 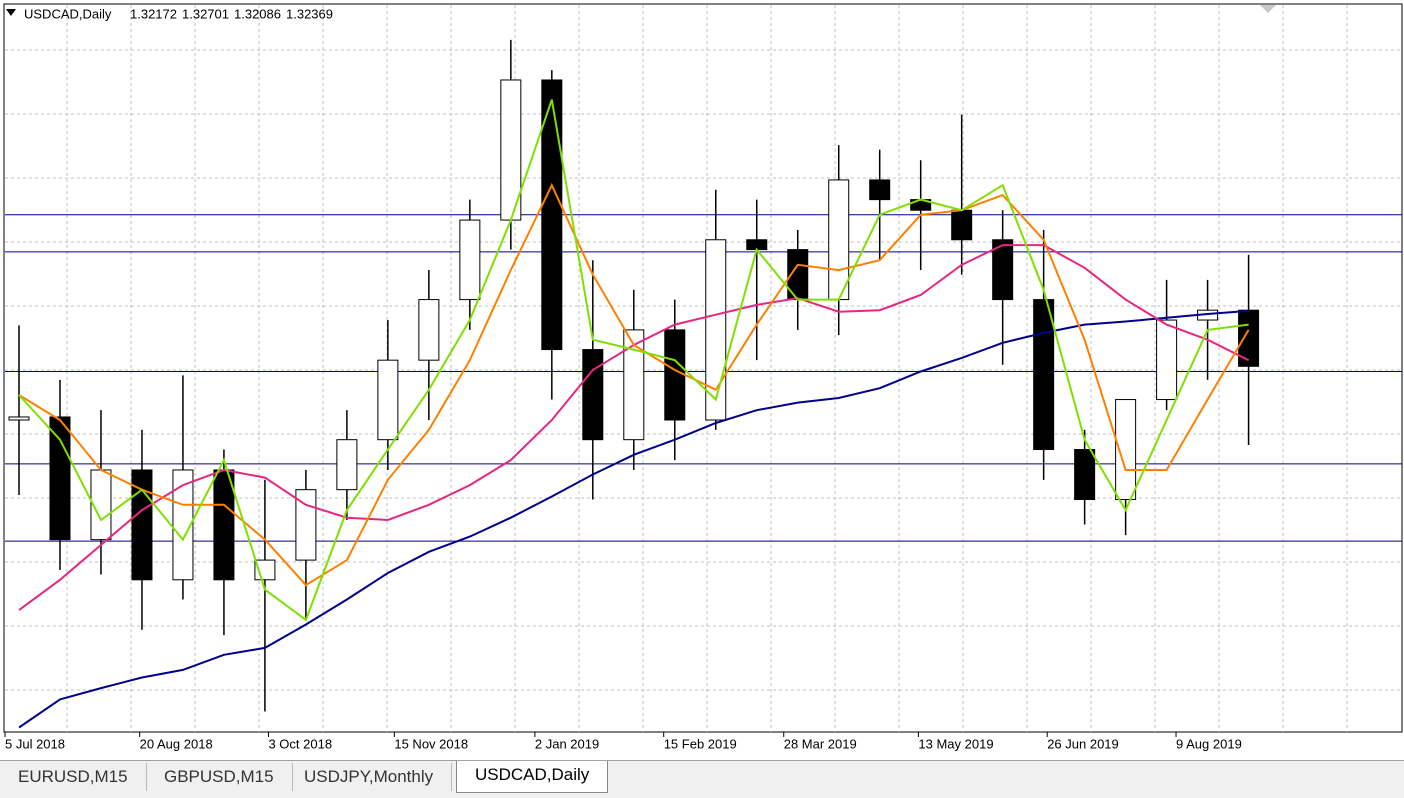 I want to click on shift-marker, so click(x=1268, y=9).